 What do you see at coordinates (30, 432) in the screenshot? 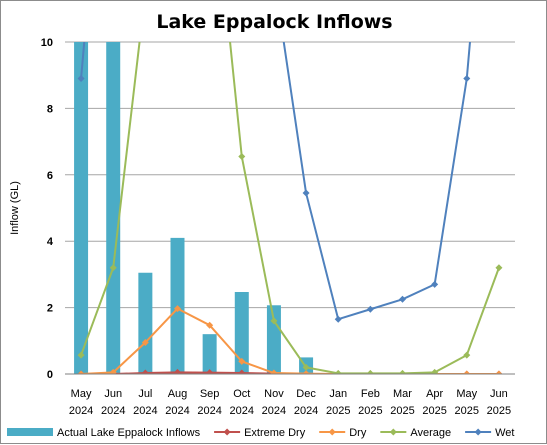
I see `legend-swatch-bar` at bounding box center [30, 432].